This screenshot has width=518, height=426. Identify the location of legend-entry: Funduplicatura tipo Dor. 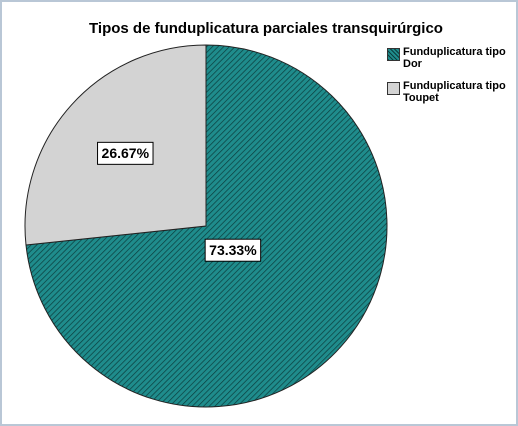
(450, 58).